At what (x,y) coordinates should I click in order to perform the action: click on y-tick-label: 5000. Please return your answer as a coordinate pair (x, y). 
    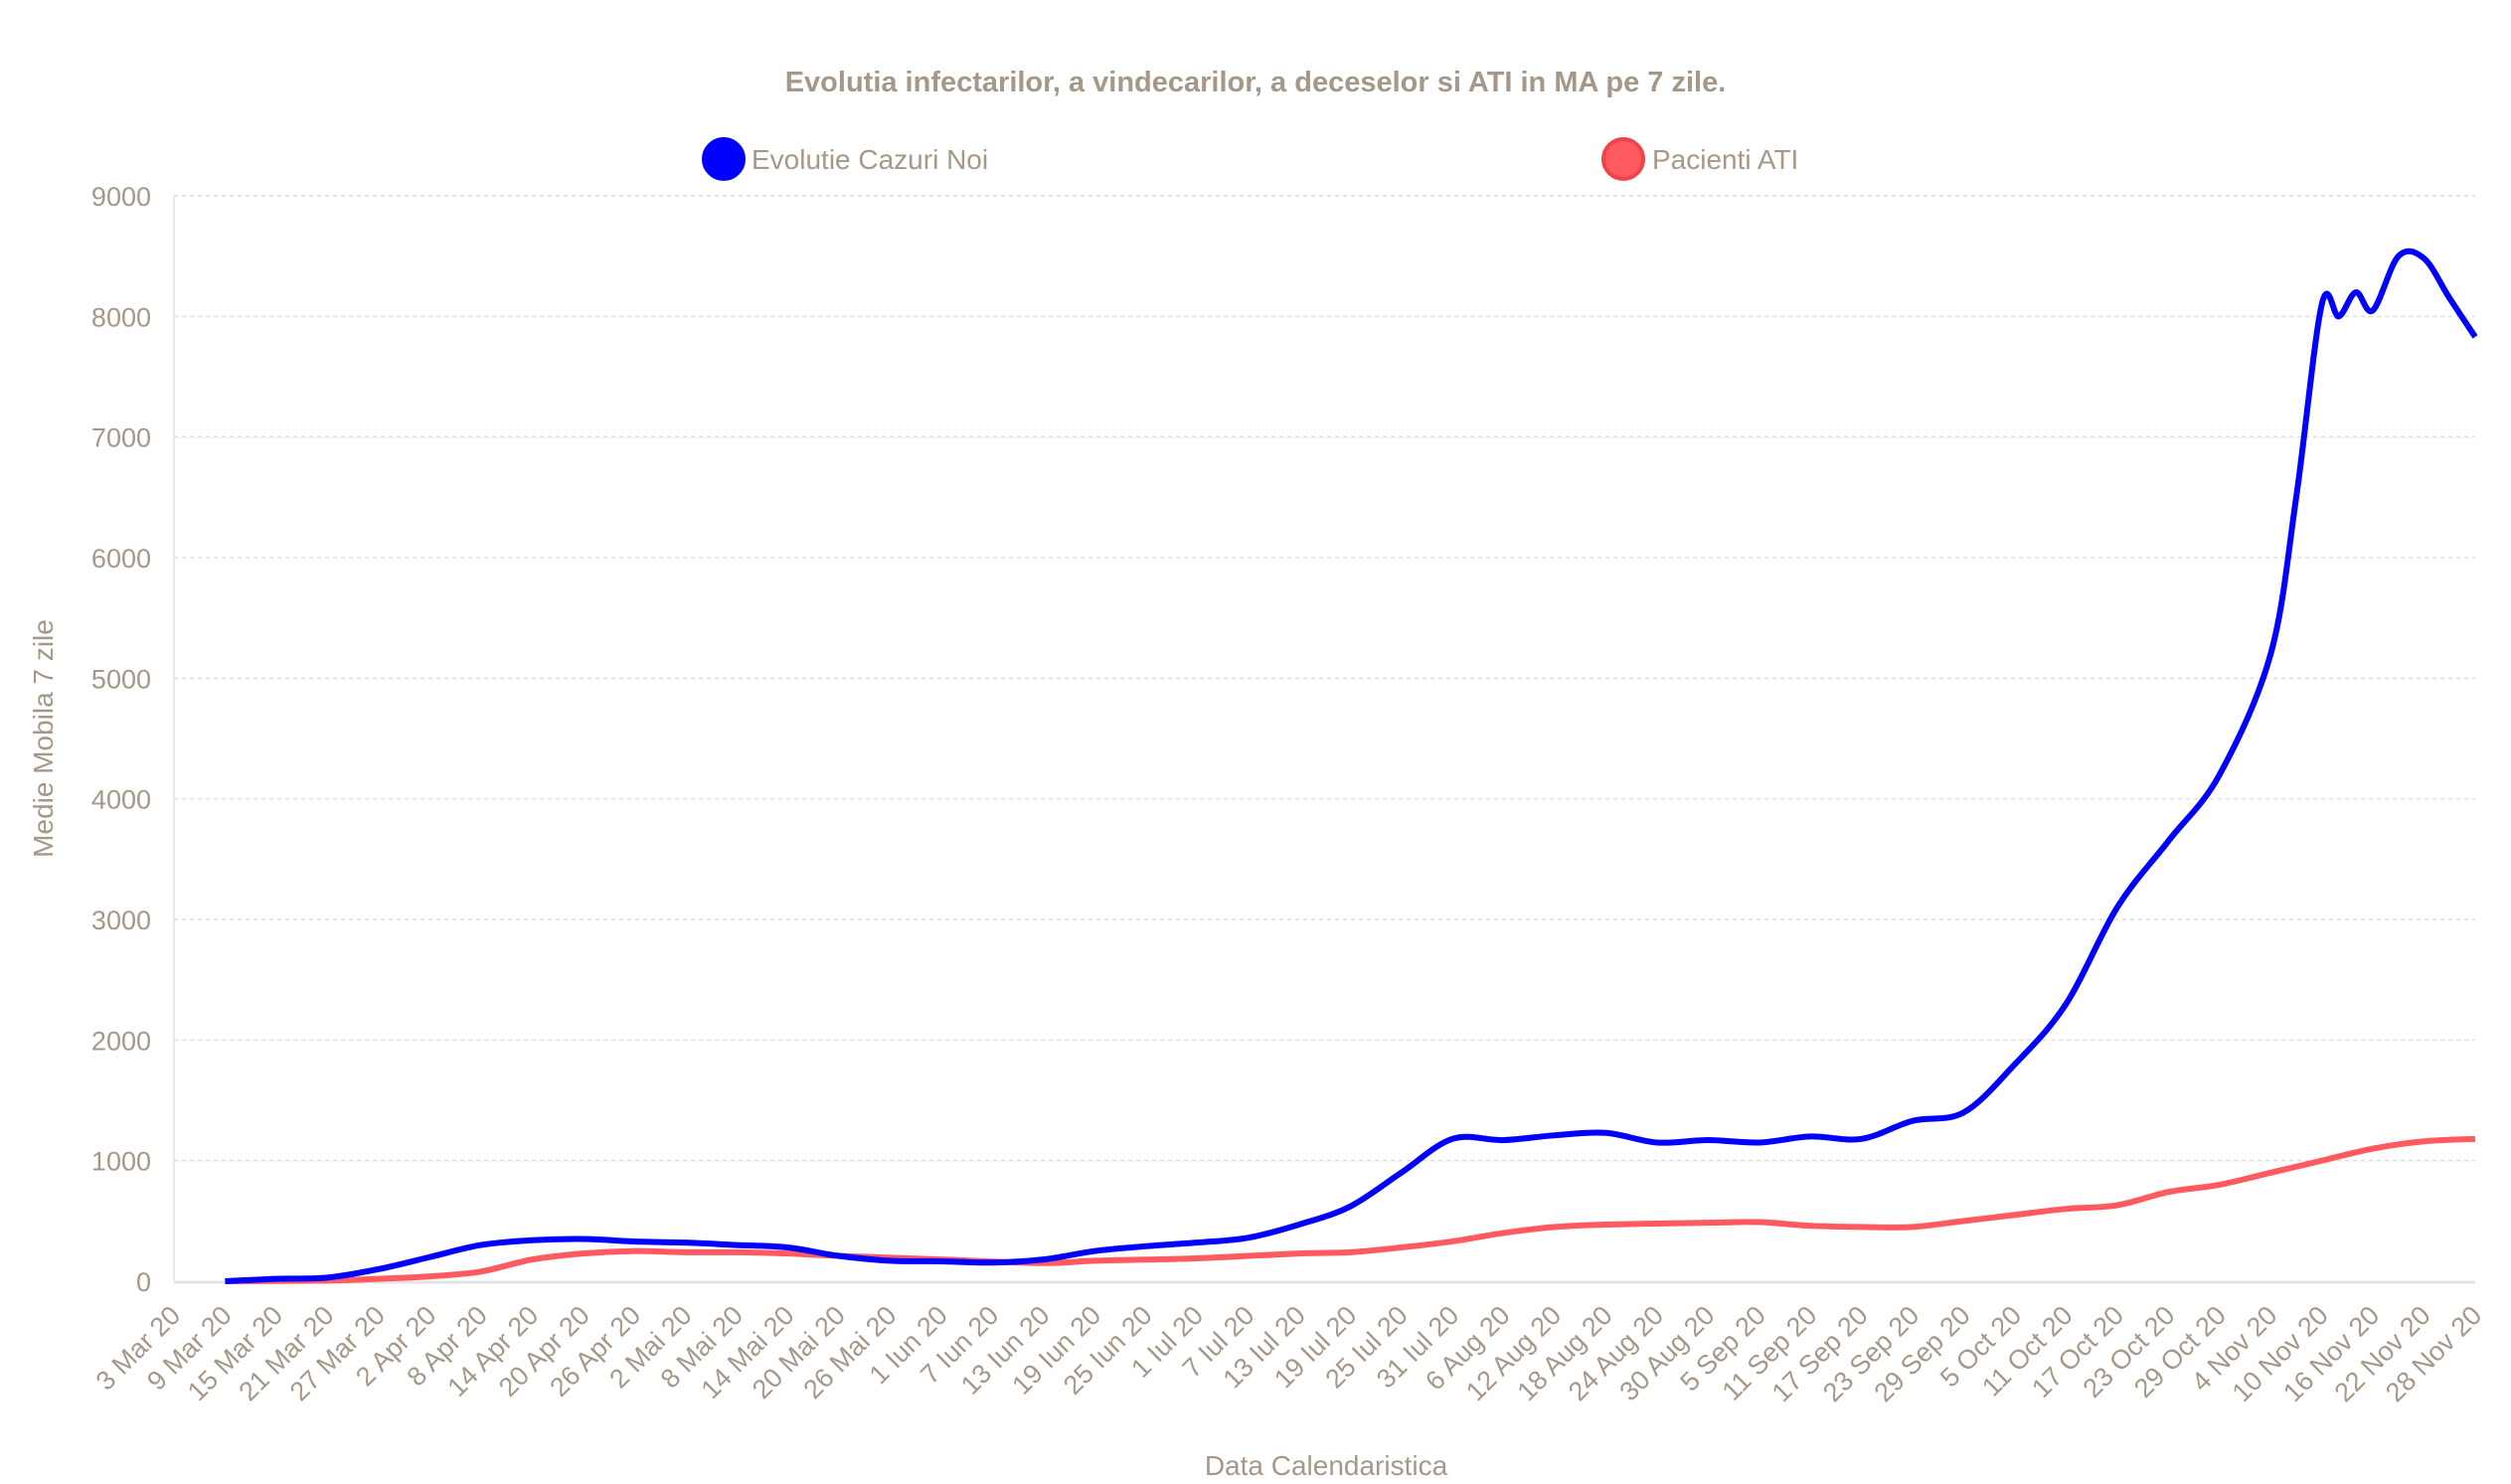
    Looking at the image, I should click on (121, 679).